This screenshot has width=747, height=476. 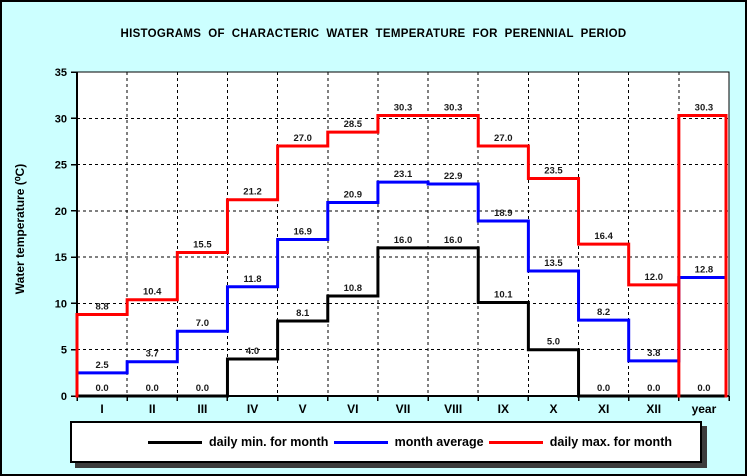 I want to click on legend-item-daily-max: daily max. for month, so click(x=580, y=442).